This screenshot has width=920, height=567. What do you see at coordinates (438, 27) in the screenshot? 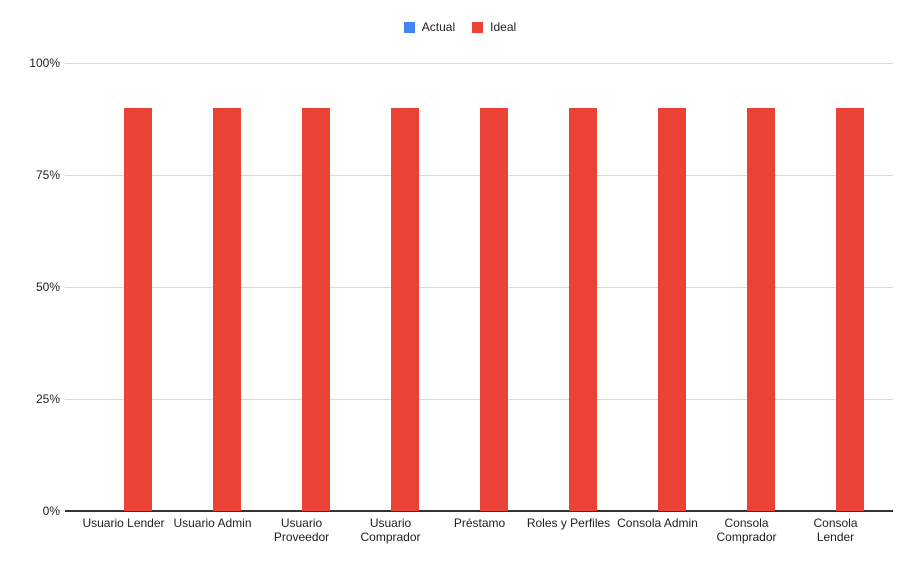
I see `legend-label-actual: Actual` at bounding box center [438, 27].